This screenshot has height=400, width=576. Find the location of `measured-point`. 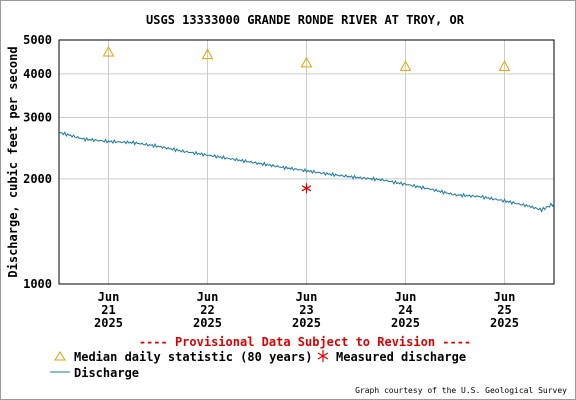

measured-point is located at coordinates (306, 188).